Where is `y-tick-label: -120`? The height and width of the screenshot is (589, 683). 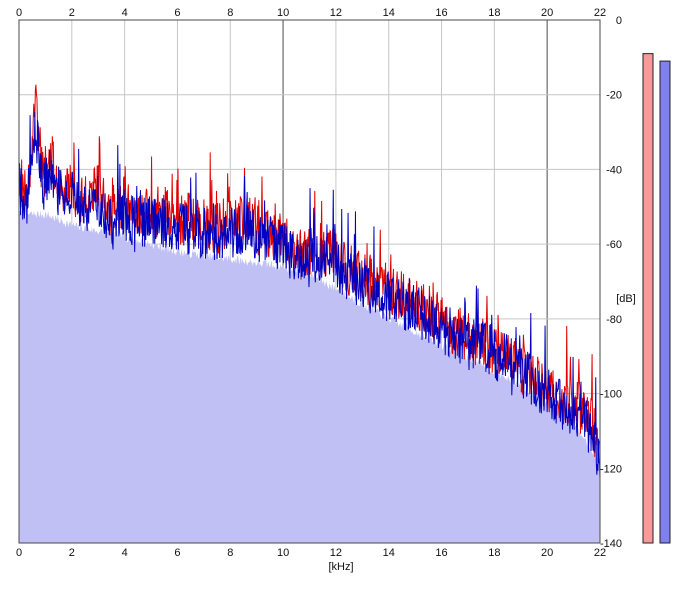 y-tick-label: -120 is located at coordinates (611, 469).